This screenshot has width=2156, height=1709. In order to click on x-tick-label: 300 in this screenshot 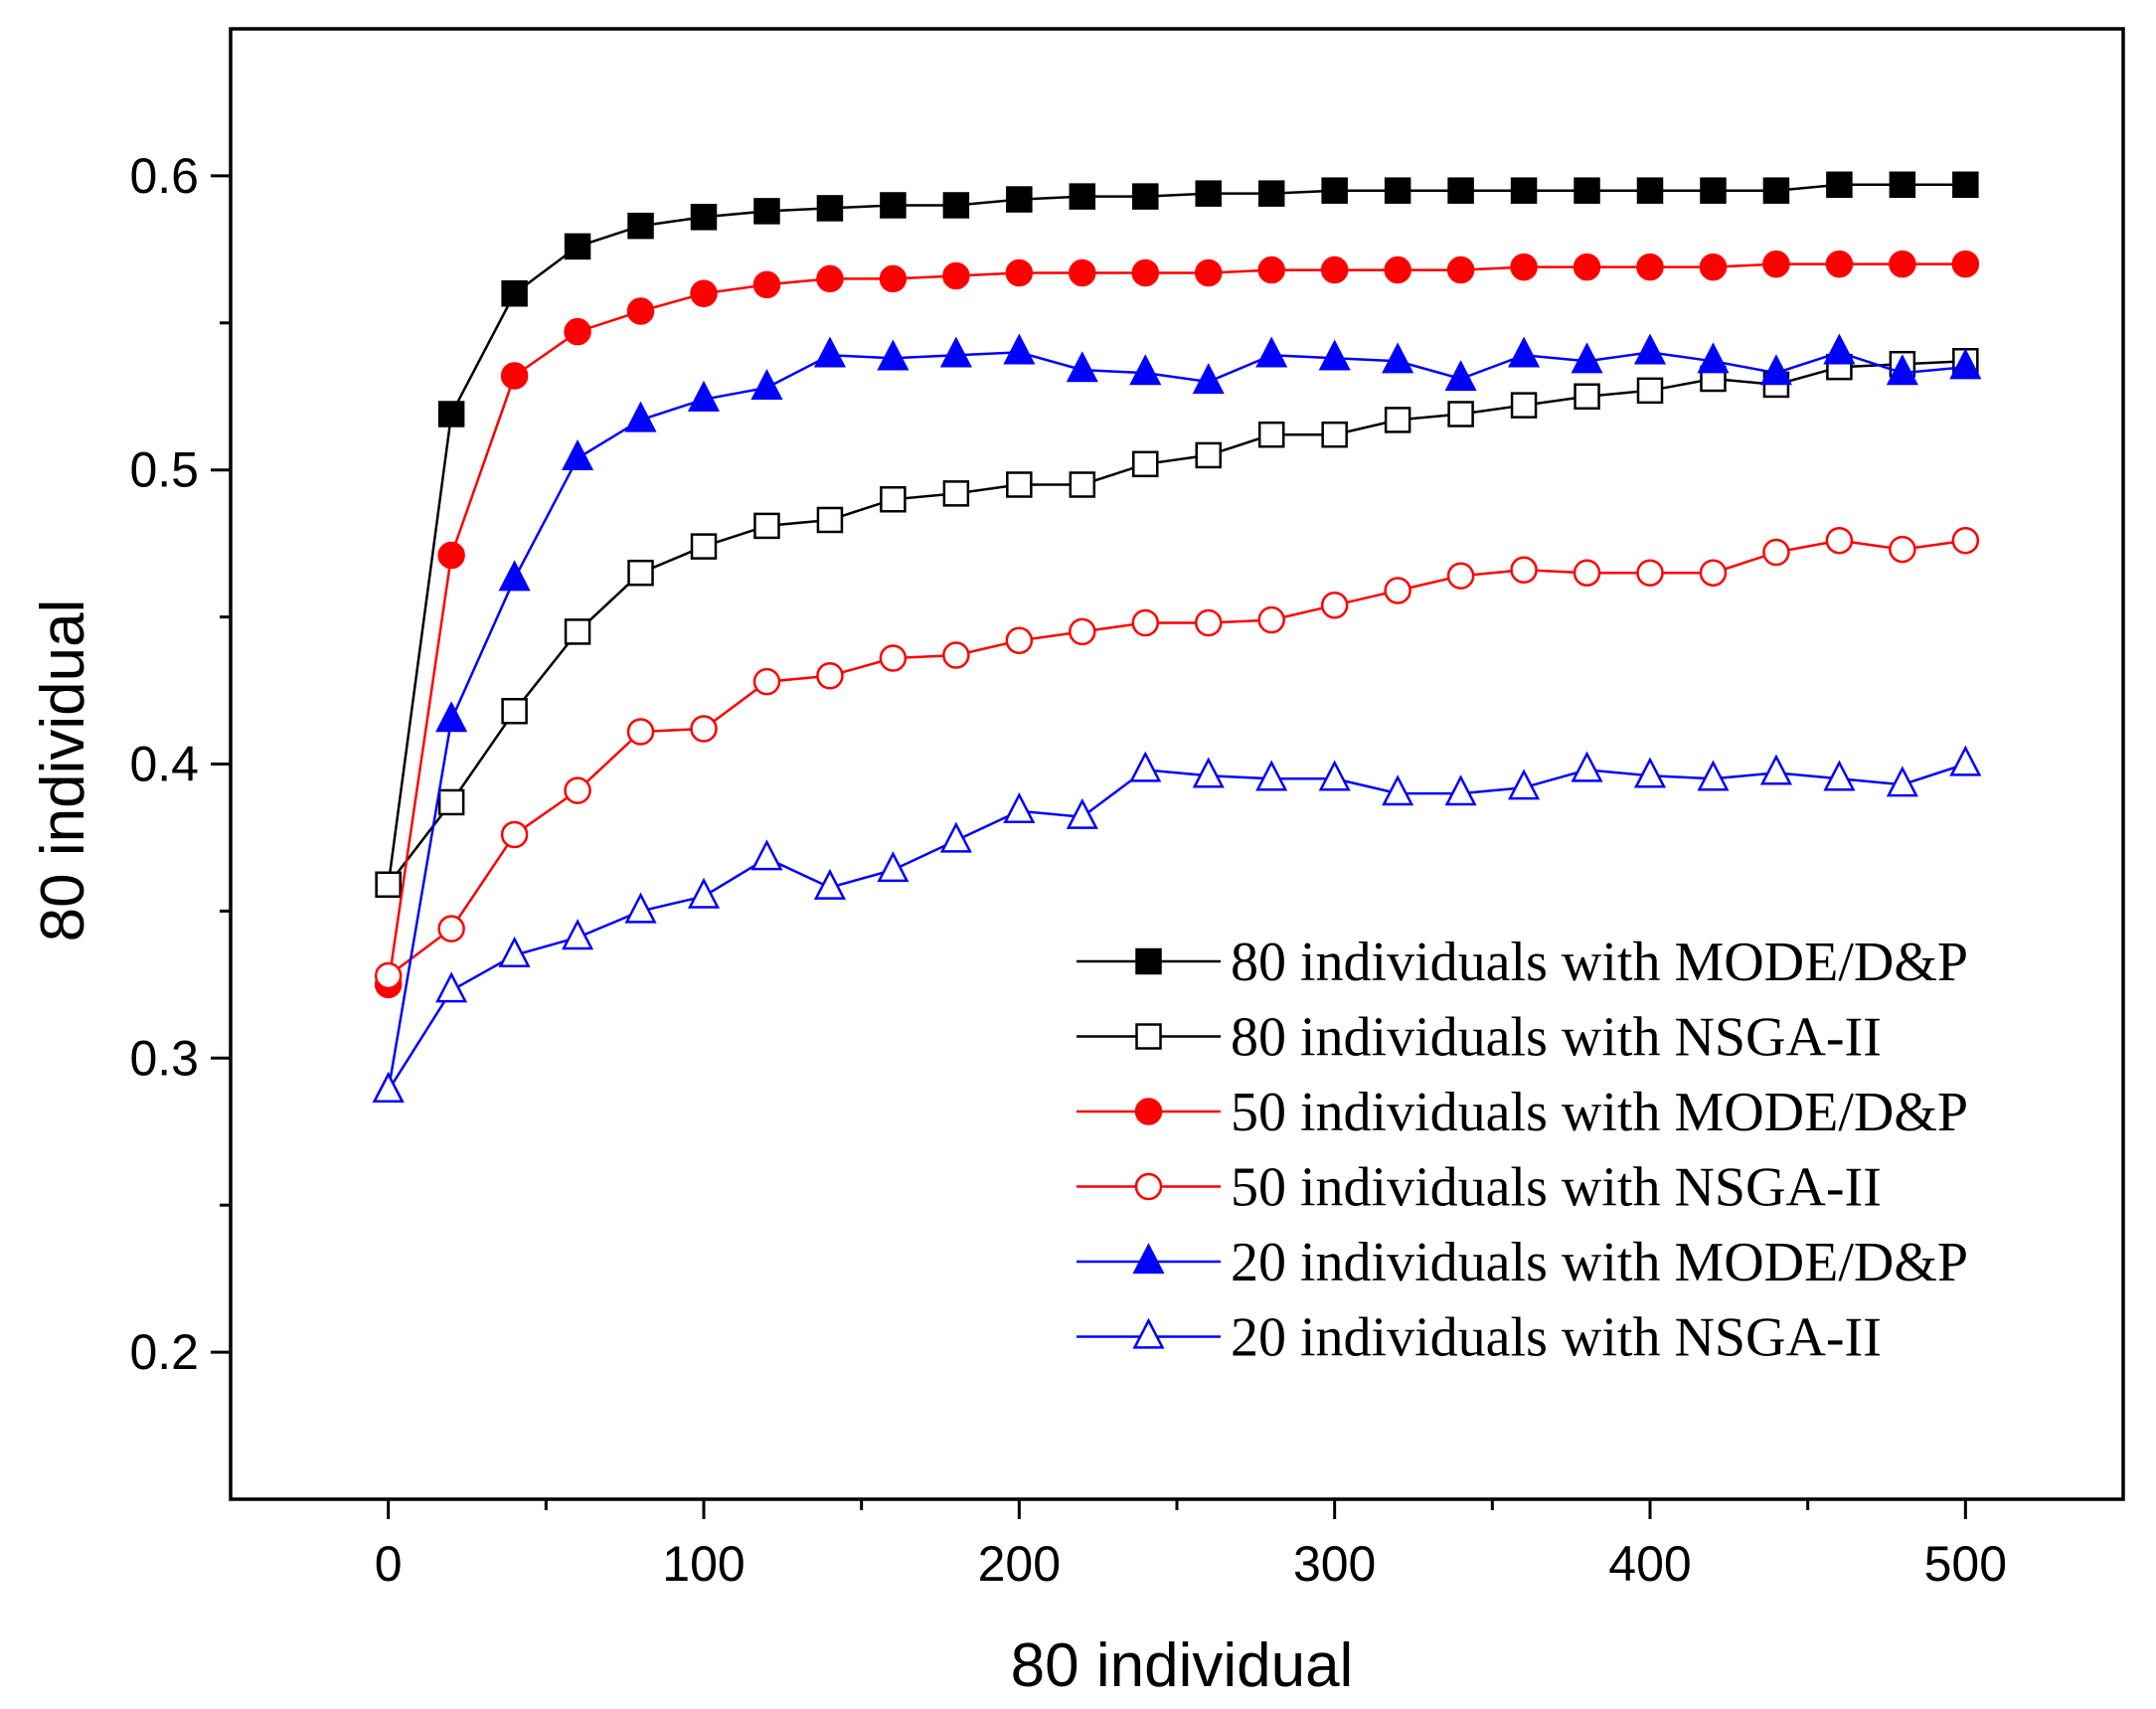, I will do `click(1334, 1564)`.